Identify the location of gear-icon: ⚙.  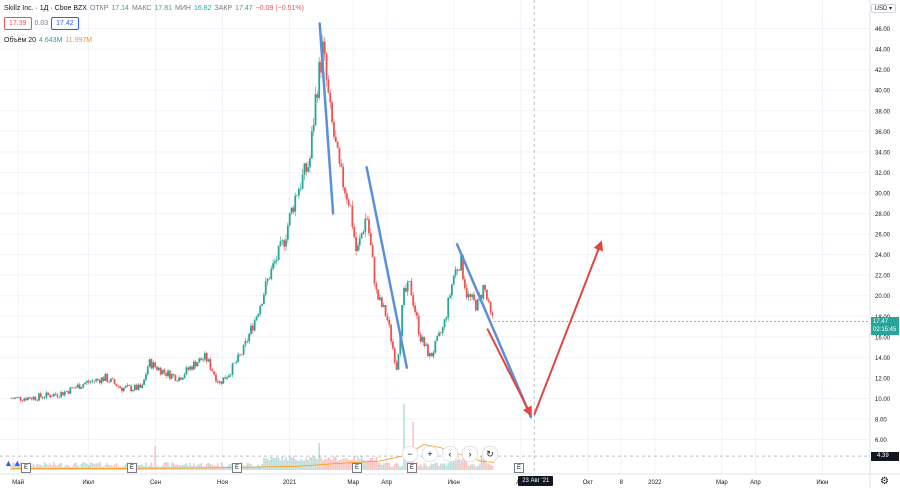
(884, 481).